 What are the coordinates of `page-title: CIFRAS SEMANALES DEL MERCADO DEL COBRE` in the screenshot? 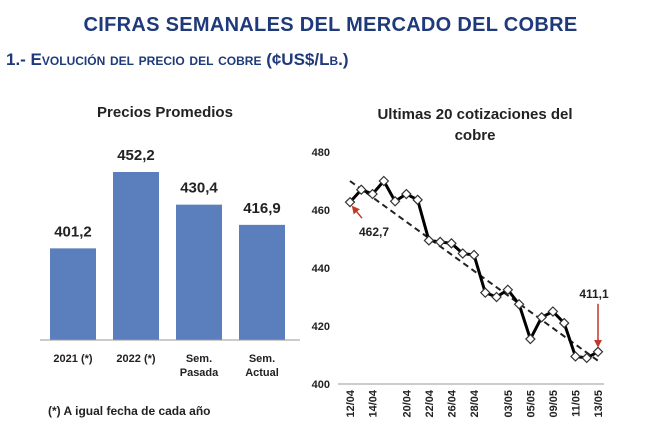 It's located at (330, 25).